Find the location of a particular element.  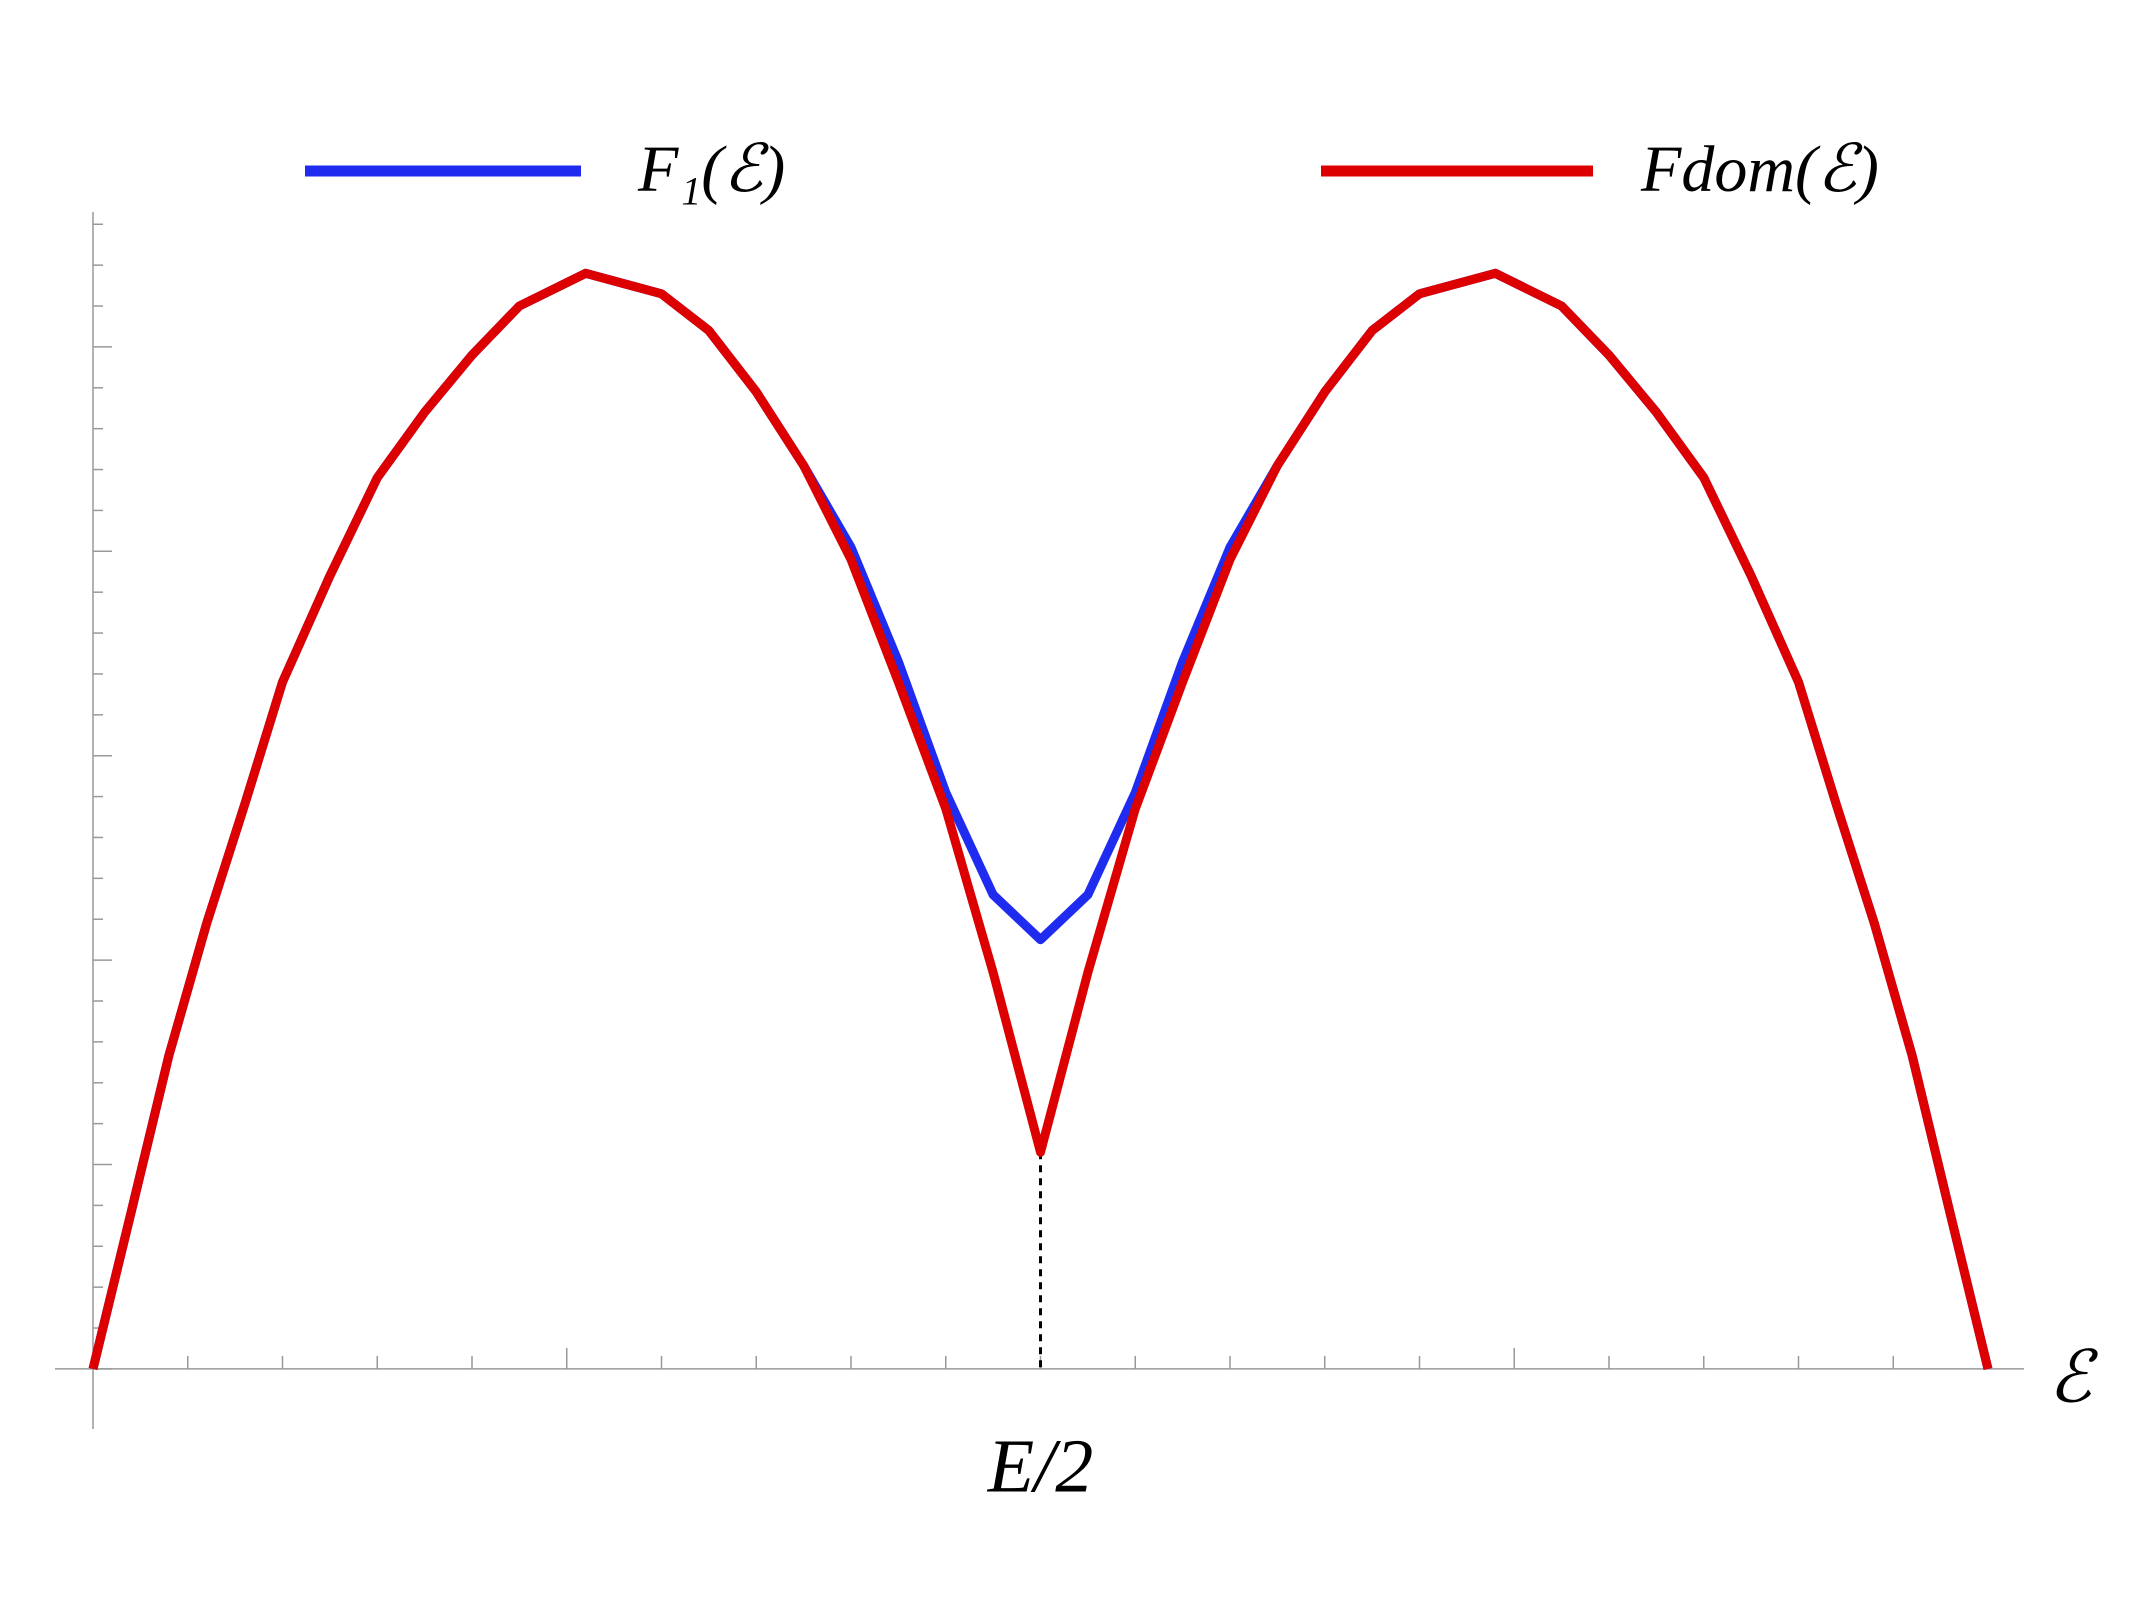

legend-label: Fdom(ℰ) is located at coordinates (1759, 169).